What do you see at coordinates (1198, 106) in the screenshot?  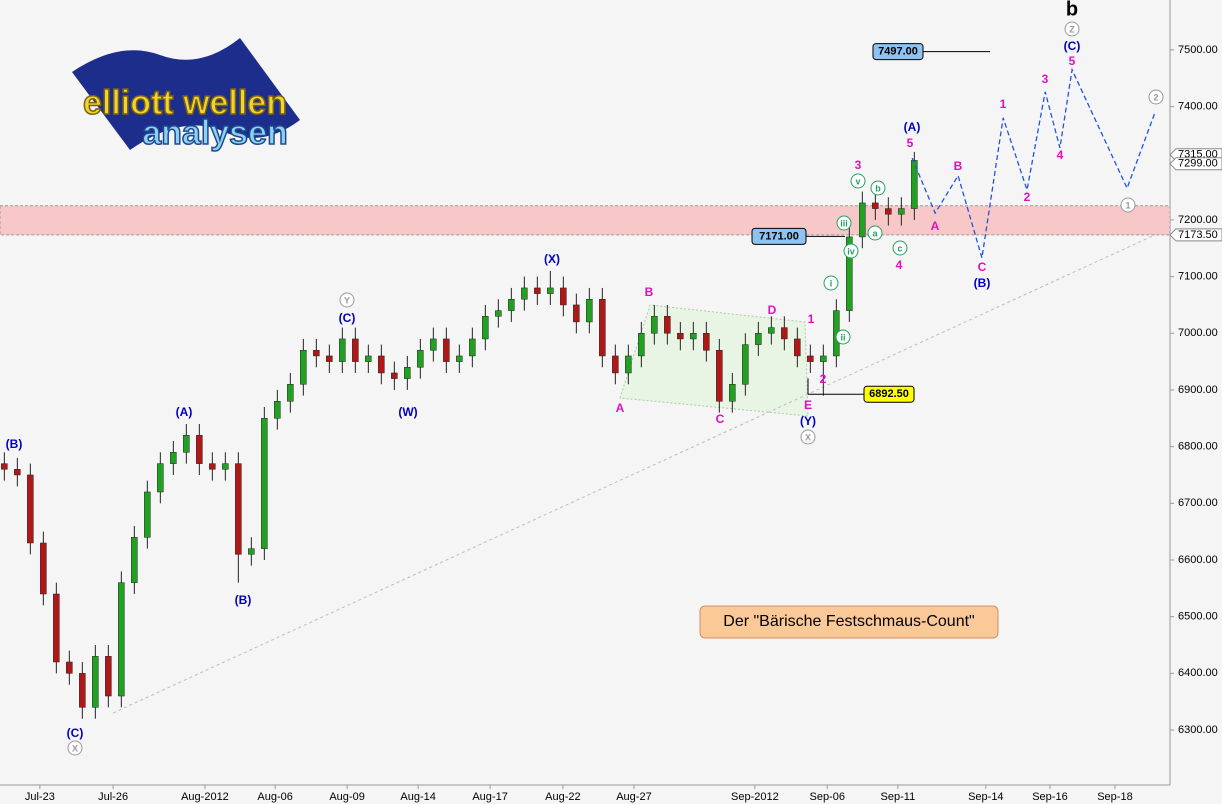 I see `y-tick-label: 7400.00` at bounding box center [1198, 106].